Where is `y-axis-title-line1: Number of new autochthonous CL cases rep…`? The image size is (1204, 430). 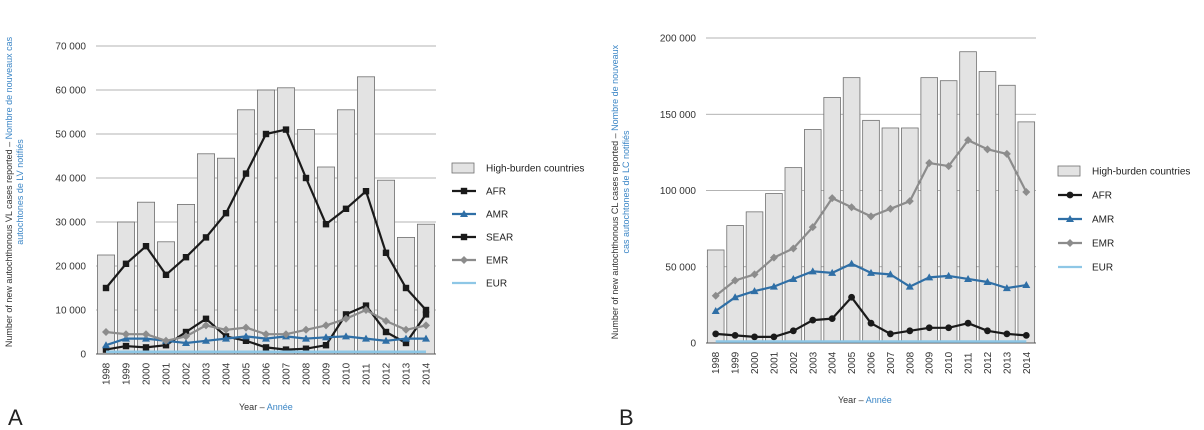
y-axis-title-line1: Number of new autochthonous CL cases rep… is located at coordinates (615, 191).